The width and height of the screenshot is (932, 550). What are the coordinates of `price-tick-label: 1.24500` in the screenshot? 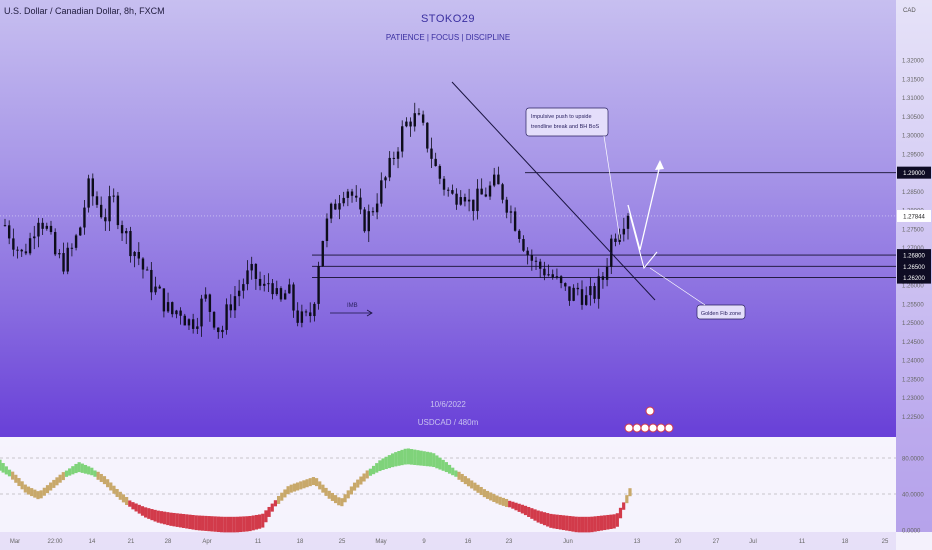 It's located at (913, 343).